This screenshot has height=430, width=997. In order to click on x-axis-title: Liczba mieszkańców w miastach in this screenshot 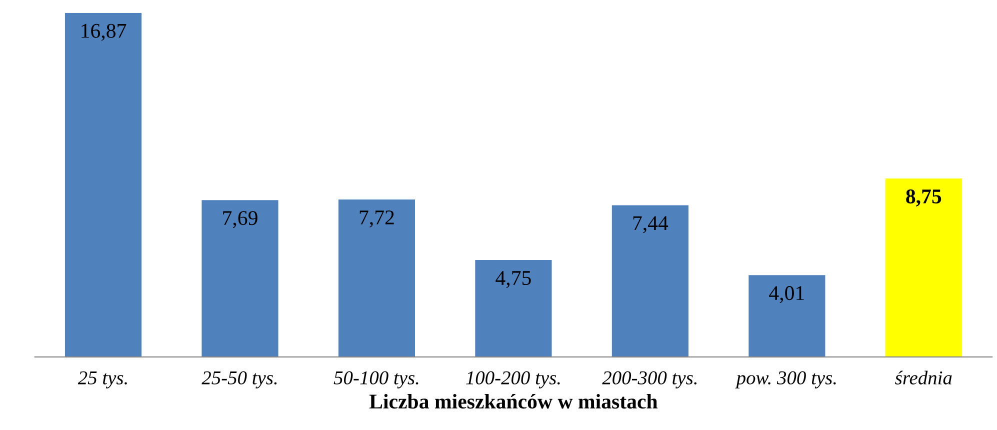, I will do `click(513, 401)`.